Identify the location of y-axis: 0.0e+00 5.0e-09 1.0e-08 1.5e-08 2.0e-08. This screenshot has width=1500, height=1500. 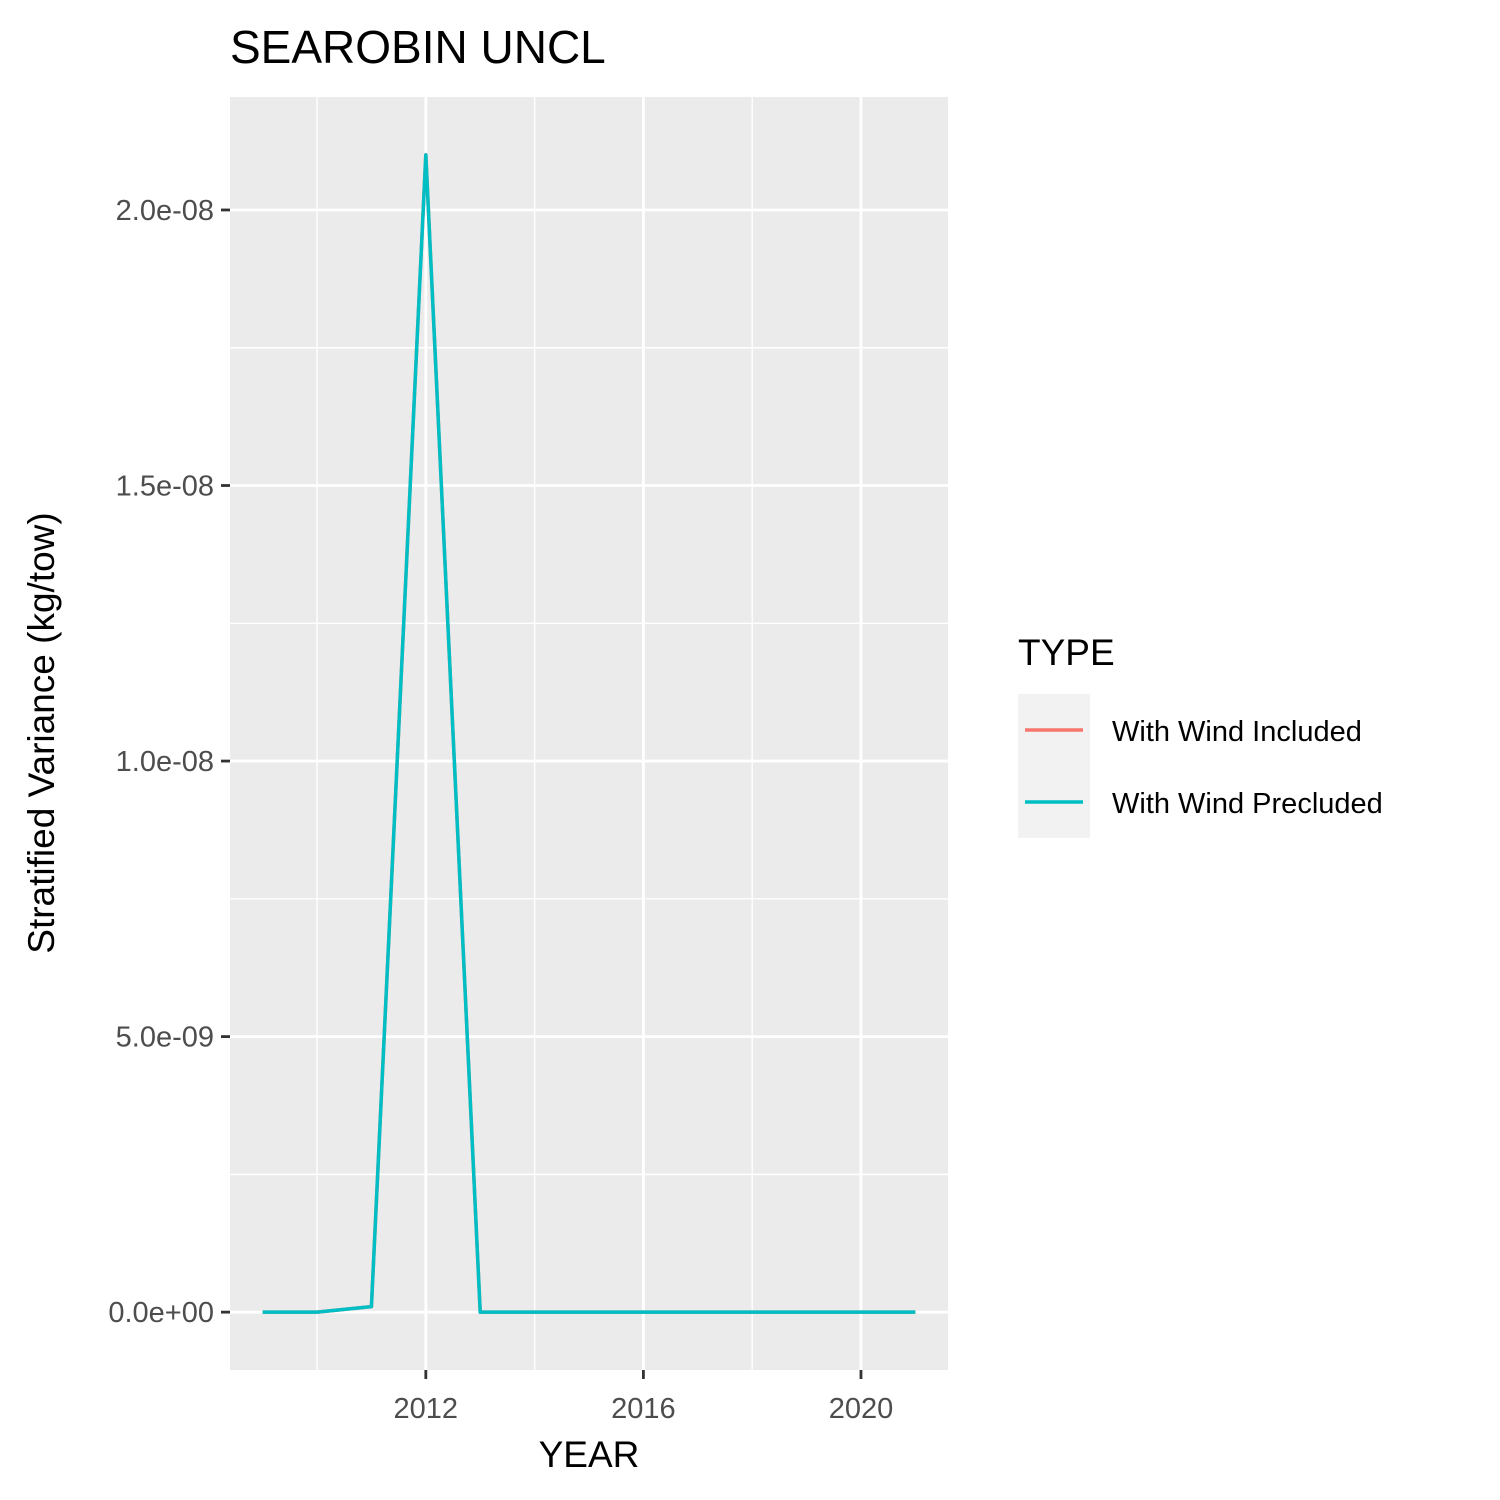
(169, 762).